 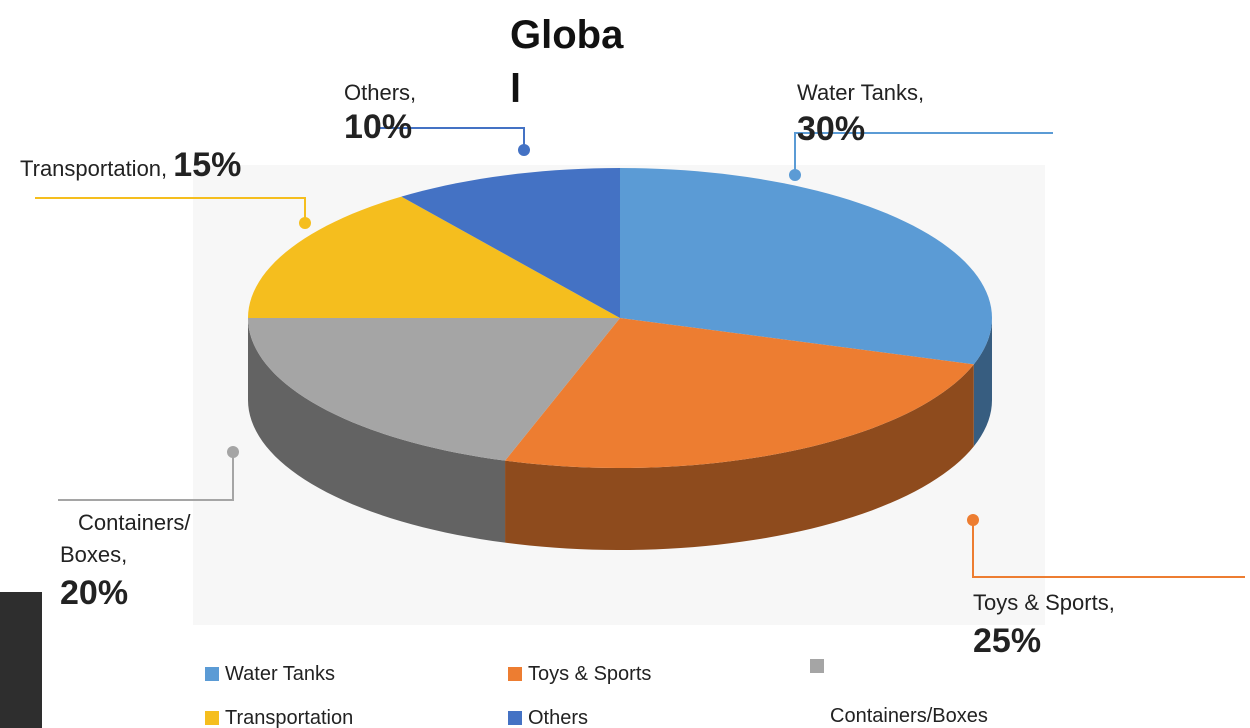 I want to click on data-label-value: 20%, so click(x=94, y=593).